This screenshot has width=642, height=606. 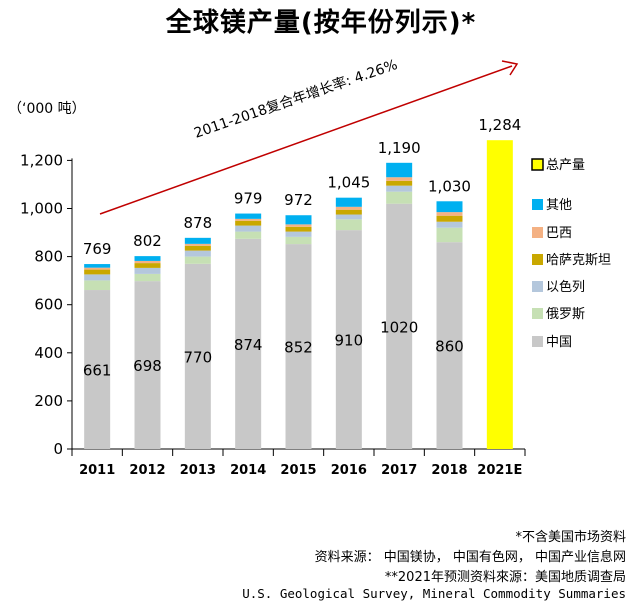 What do you see at coordinates (298, 470) in the screenshot?
I see `x-tick-label: 2015` at bounding box center [298, 470].